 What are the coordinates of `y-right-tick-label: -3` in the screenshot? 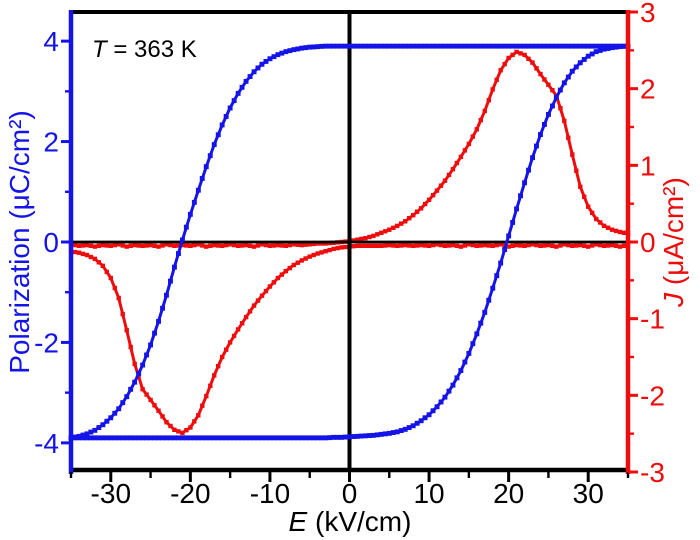 It's located at (652, 472).